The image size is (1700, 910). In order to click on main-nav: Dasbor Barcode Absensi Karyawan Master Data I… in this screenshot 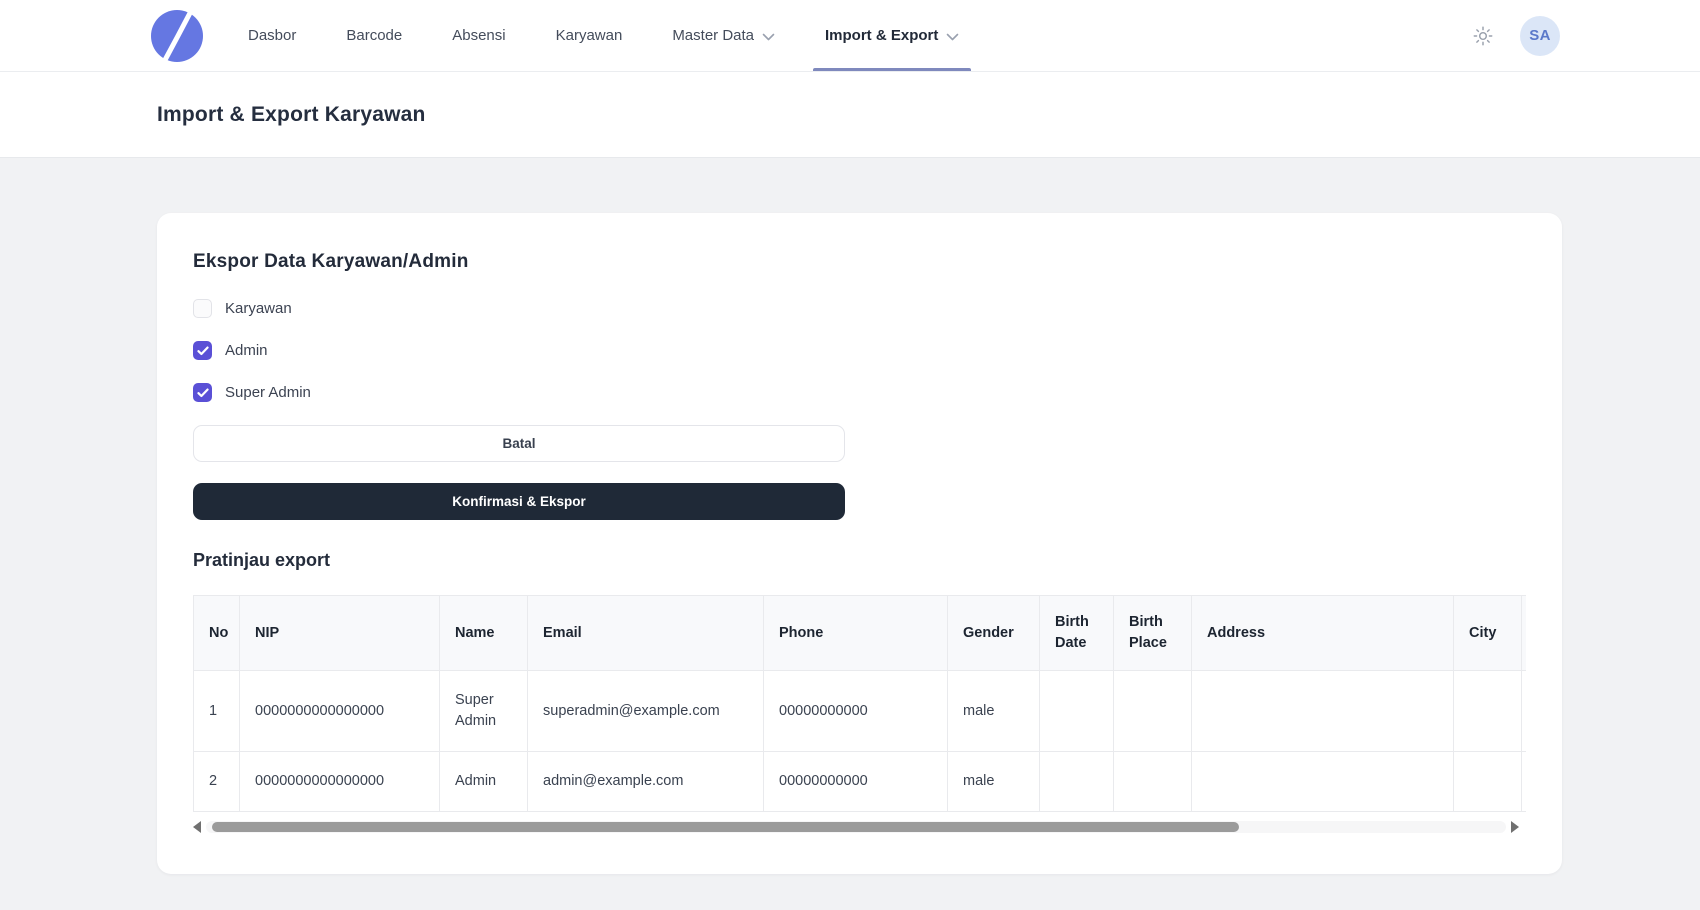, I will do `click(610, 35)`.